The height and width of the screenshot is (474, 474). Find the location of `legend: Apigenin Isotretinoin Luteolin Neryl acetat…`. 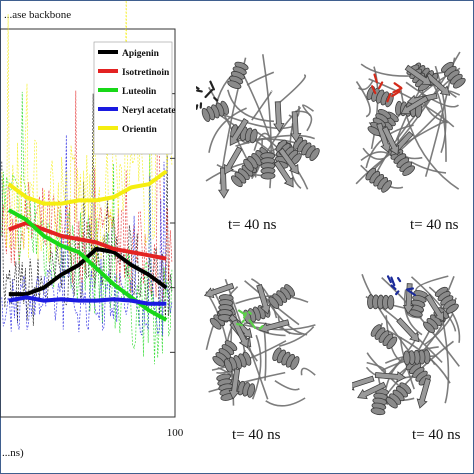

legend: Apigenin Isotretinoin Luteolin Neryl acetat… is located at coordinates (134, 98).